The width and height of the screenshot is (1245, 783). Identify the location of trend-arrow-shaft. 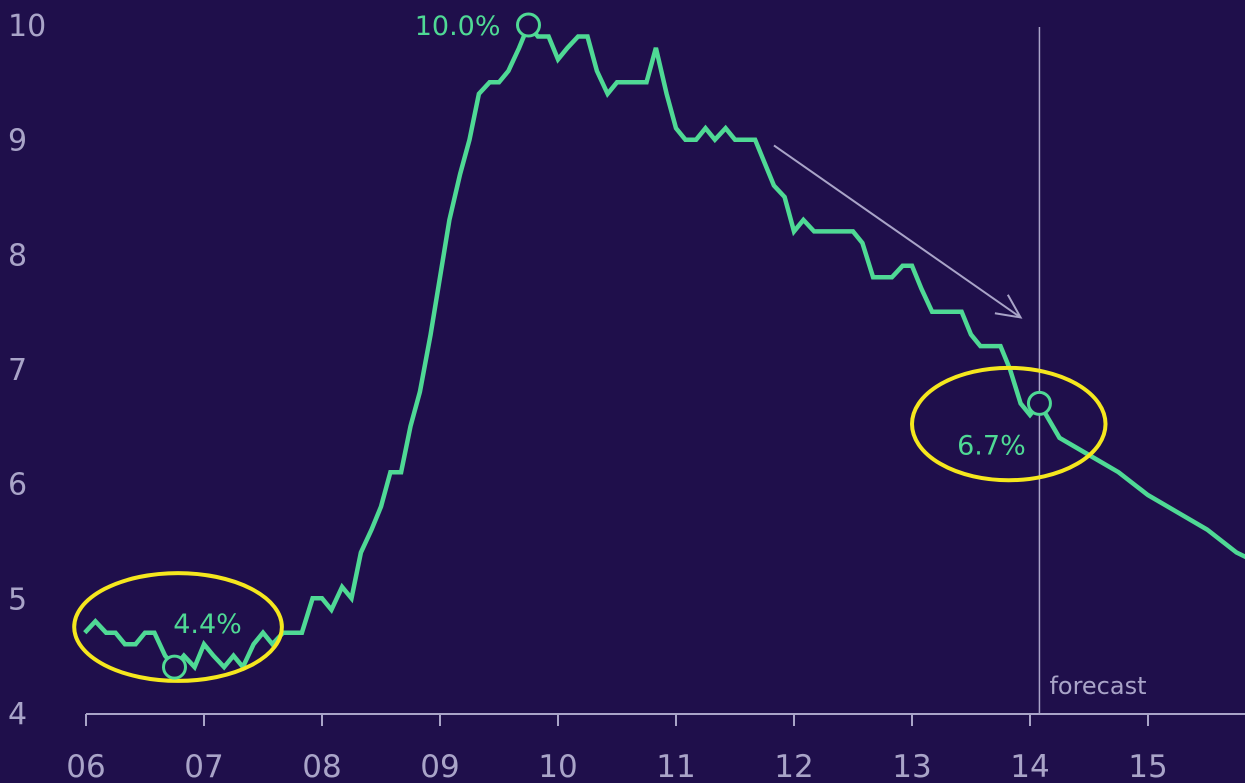
(897, 231).